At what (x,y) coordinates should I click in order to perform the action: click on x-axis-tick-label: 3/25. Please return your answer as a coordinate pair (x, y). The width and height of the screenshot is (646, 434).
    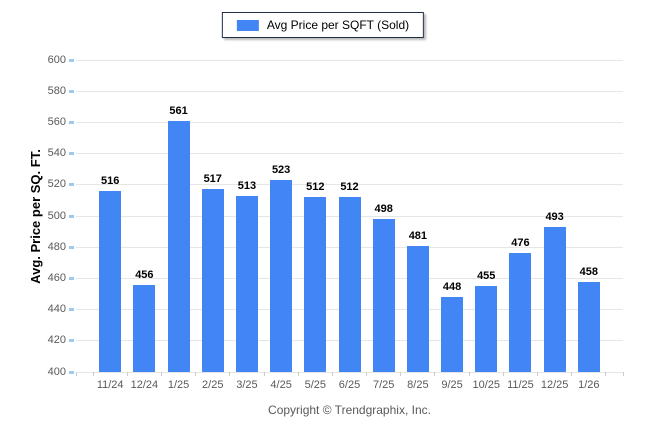
    Looking at the image, I should click on (247, 385).